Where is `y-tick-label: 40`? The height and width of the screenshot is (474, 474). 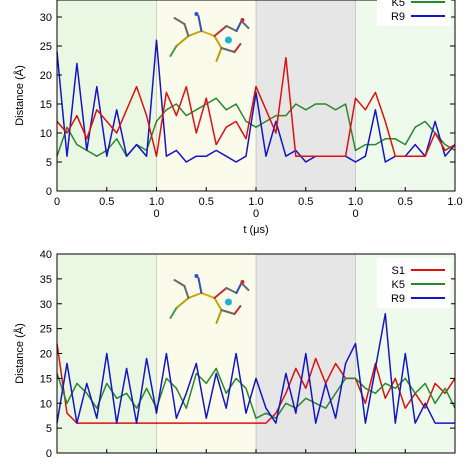
y-tick-label: 40 is located at coordinates (46, 255).